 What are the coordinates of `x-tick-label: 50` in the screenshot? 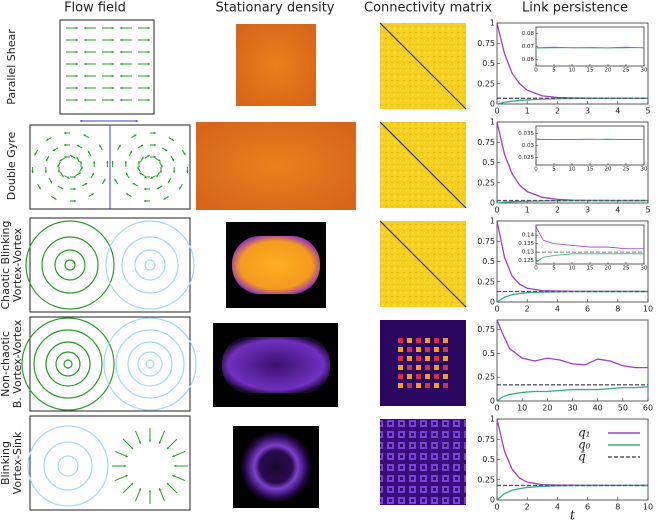 It's located at (623, 408).